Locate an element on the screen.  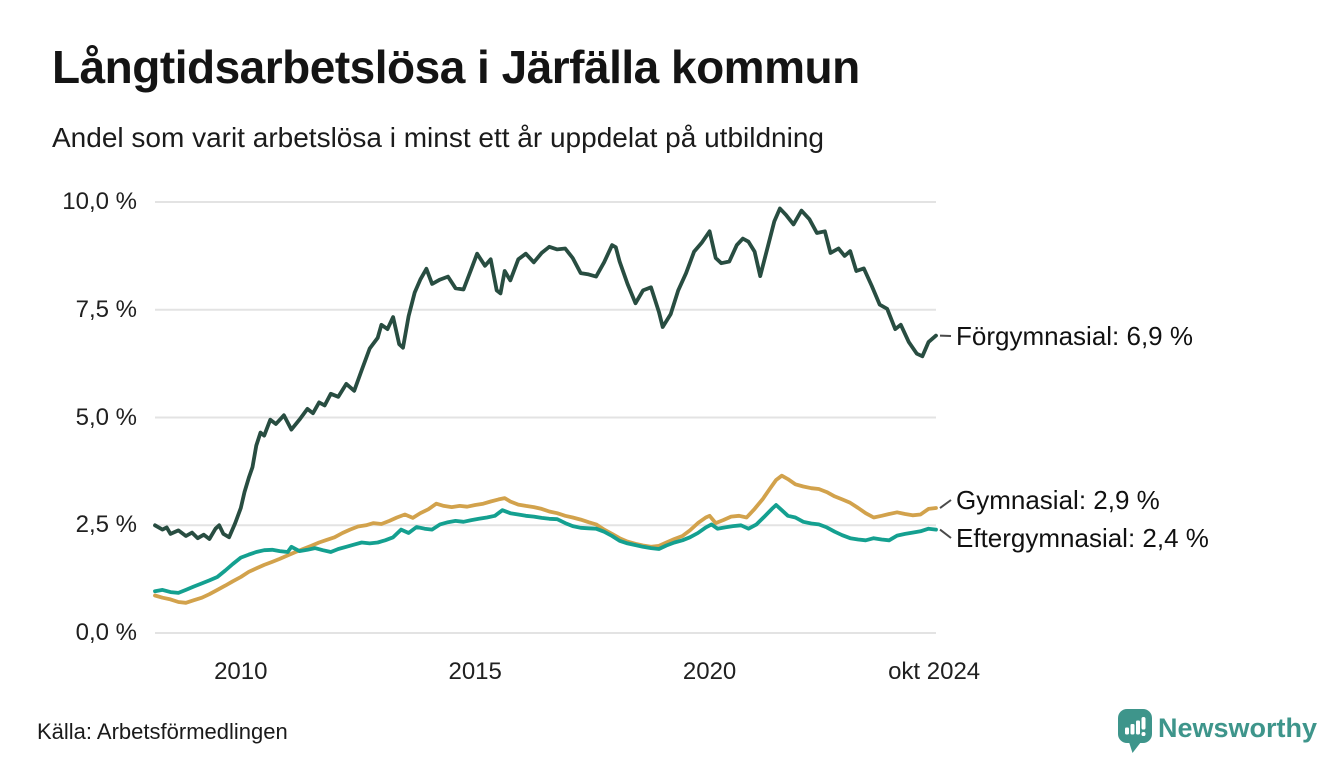
newsworthy-wordmark: Newsworthy is located at coordinates (1238, 728).